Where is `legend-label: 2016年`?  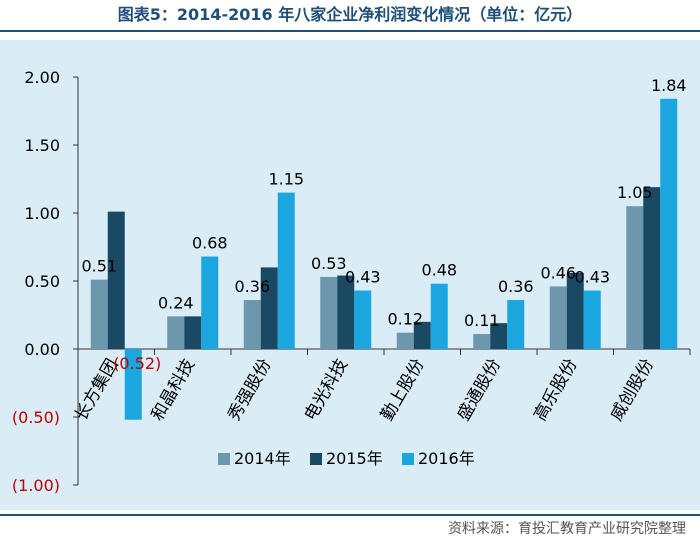 legend-label: 2016年 is located at coordinates (446, 458).